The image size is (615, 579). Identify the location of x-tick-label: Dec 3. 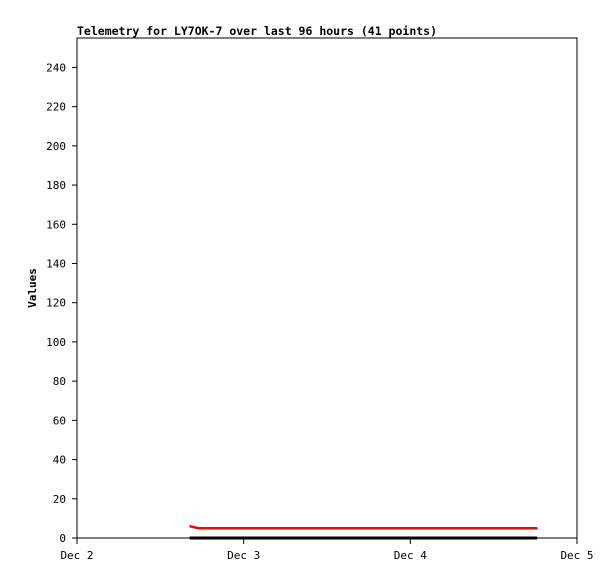
(243, 555).